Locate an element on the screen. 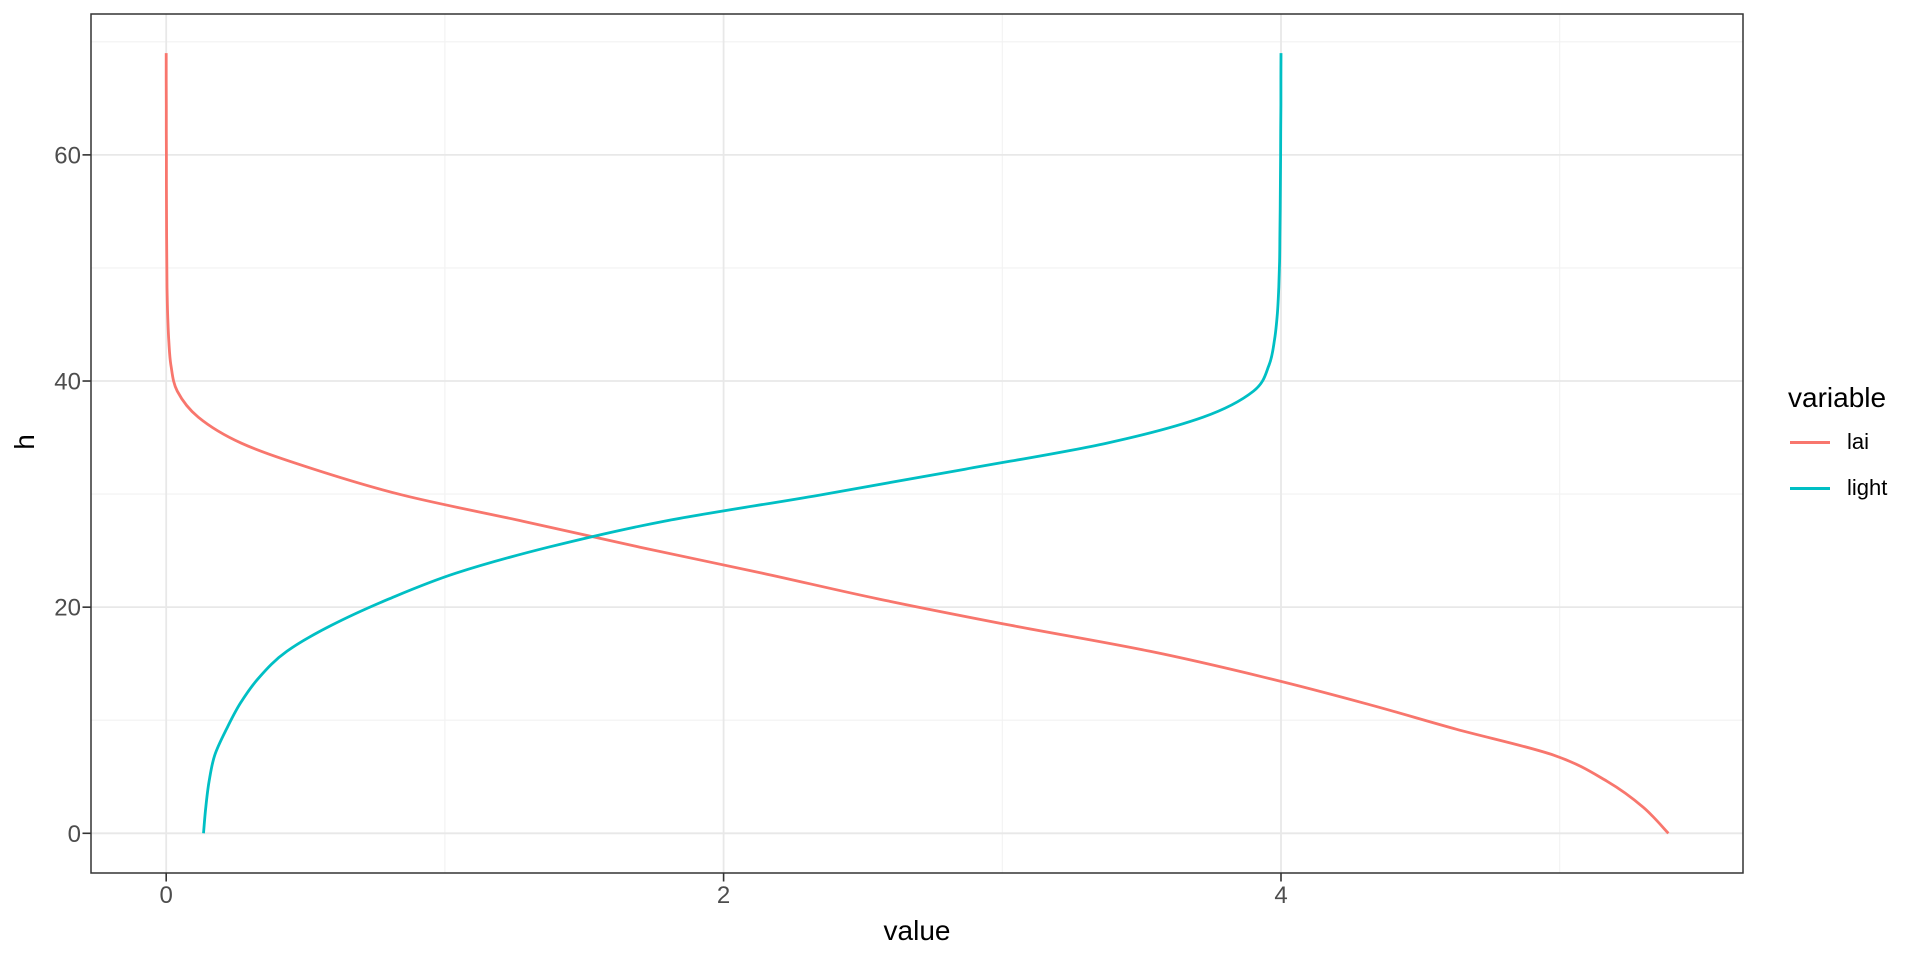 The image size is (1920, 960). legend-label-lai: lai is located at coordinates (1858, 441).